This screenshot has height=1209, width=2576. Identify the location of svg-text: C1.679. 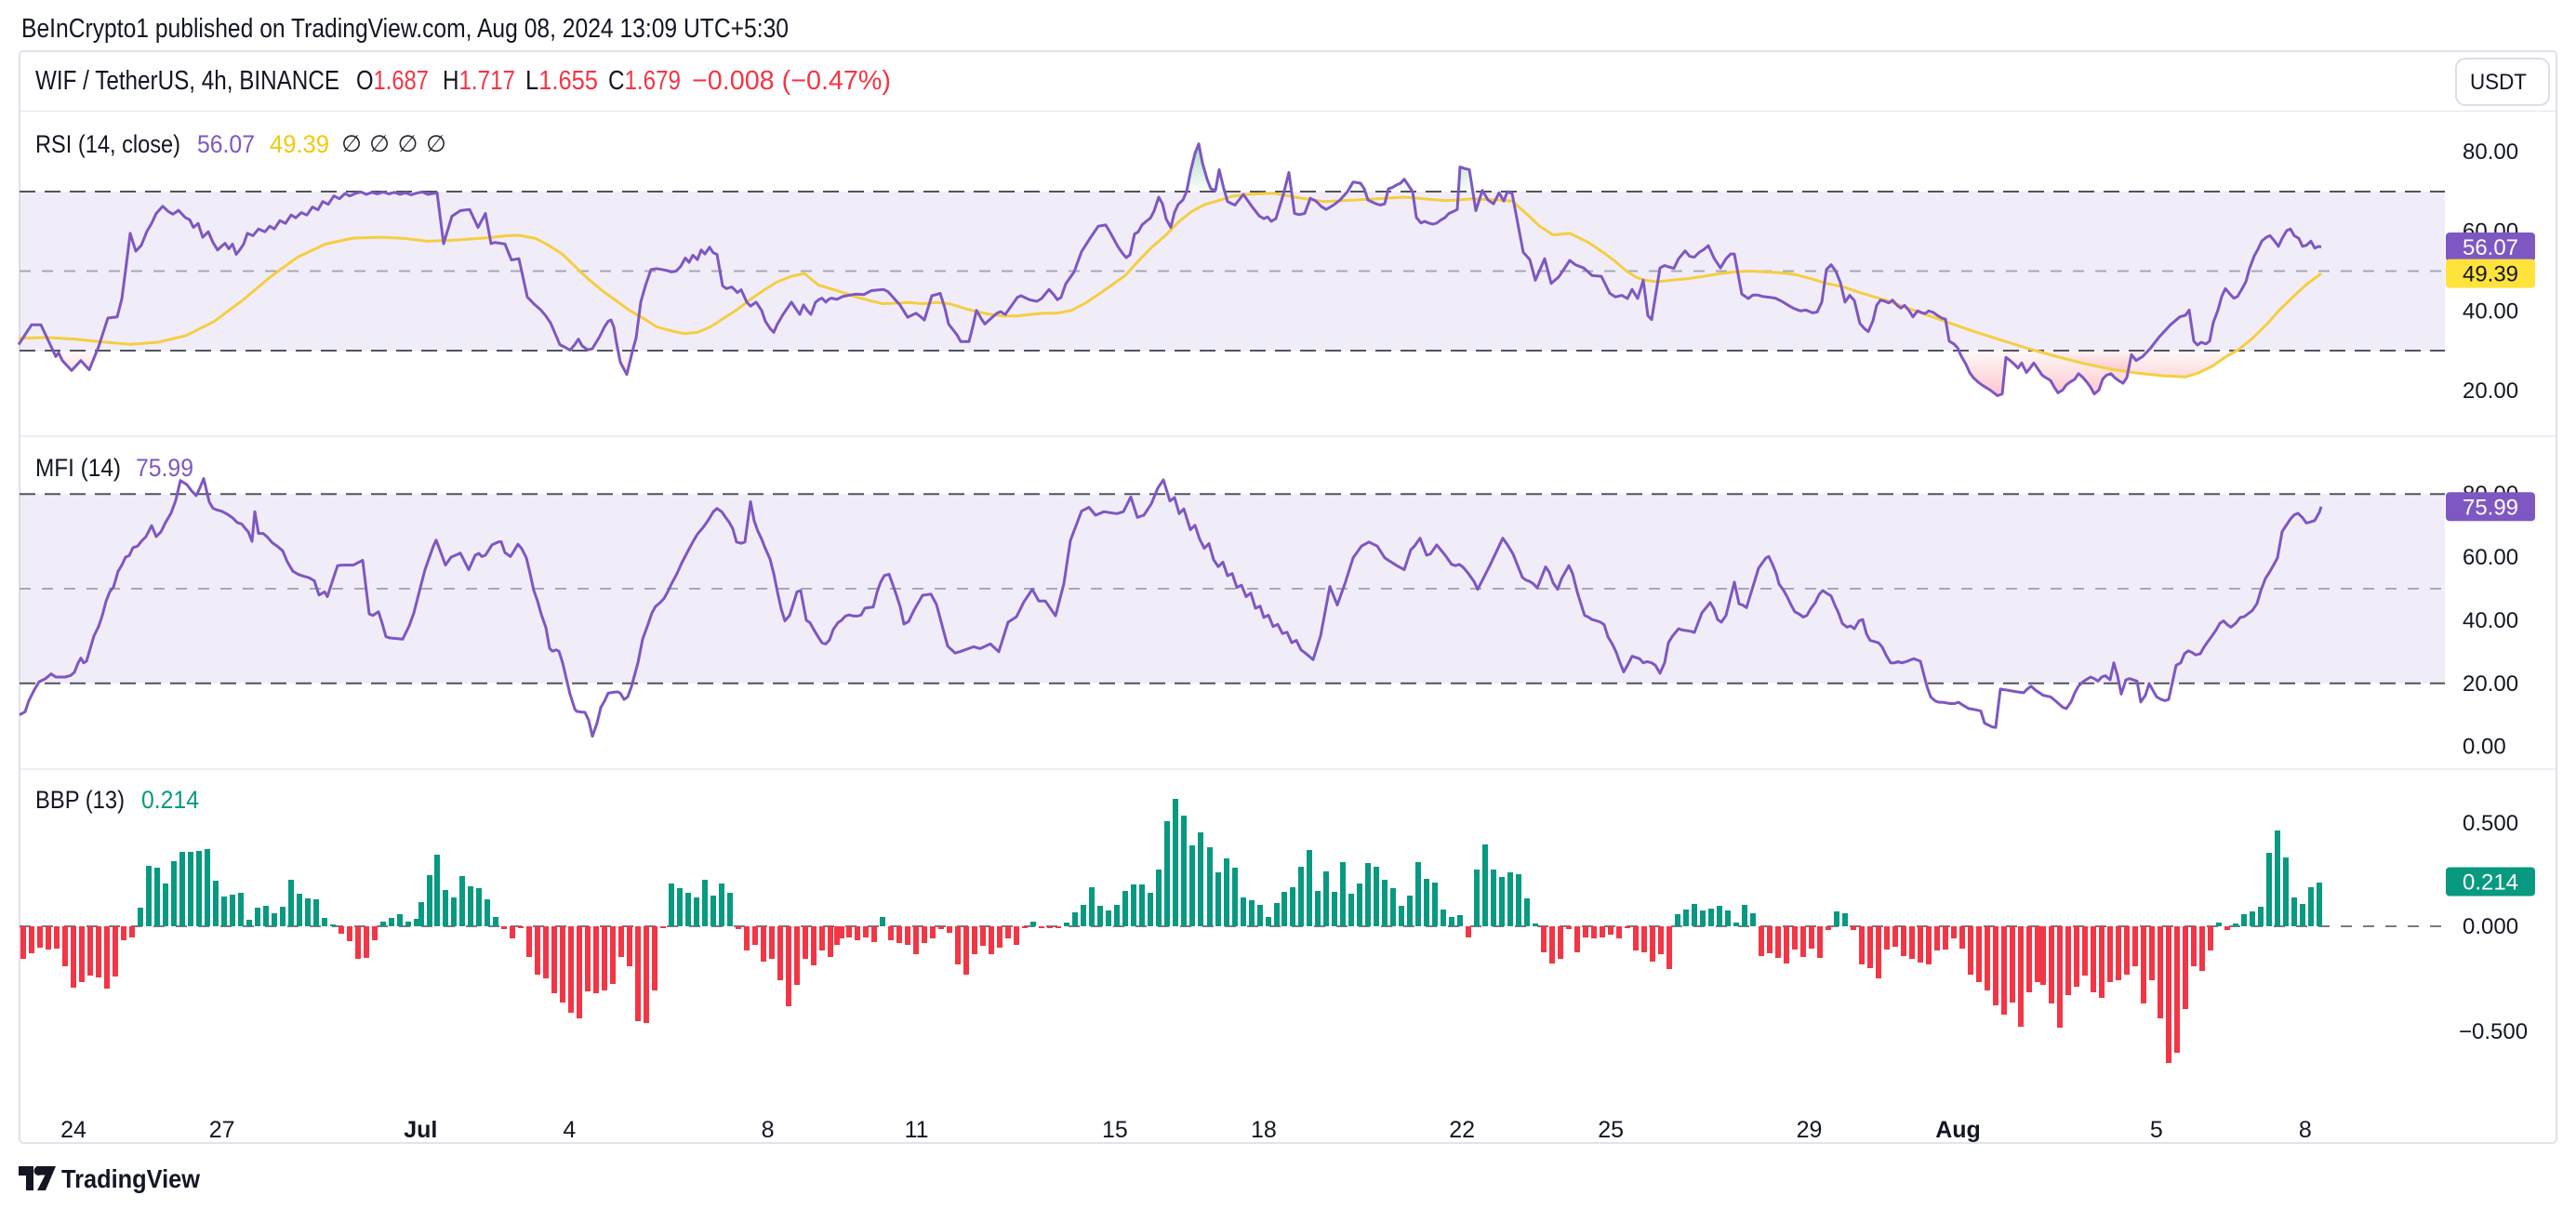
(644, 81).